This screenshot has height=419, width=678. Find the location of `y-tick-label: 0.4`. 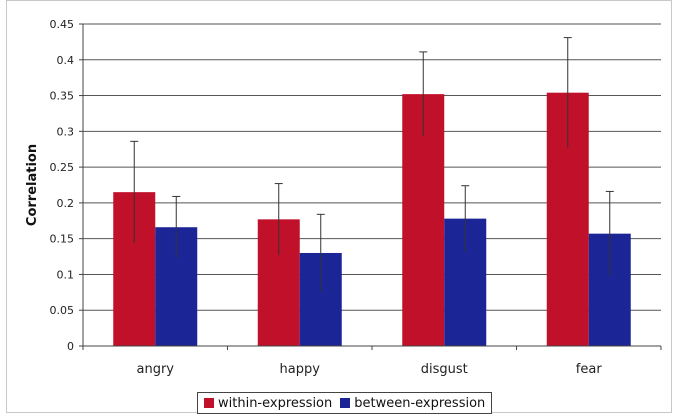

y-tick-label: 0.4 is located at coordinates (66, 60).